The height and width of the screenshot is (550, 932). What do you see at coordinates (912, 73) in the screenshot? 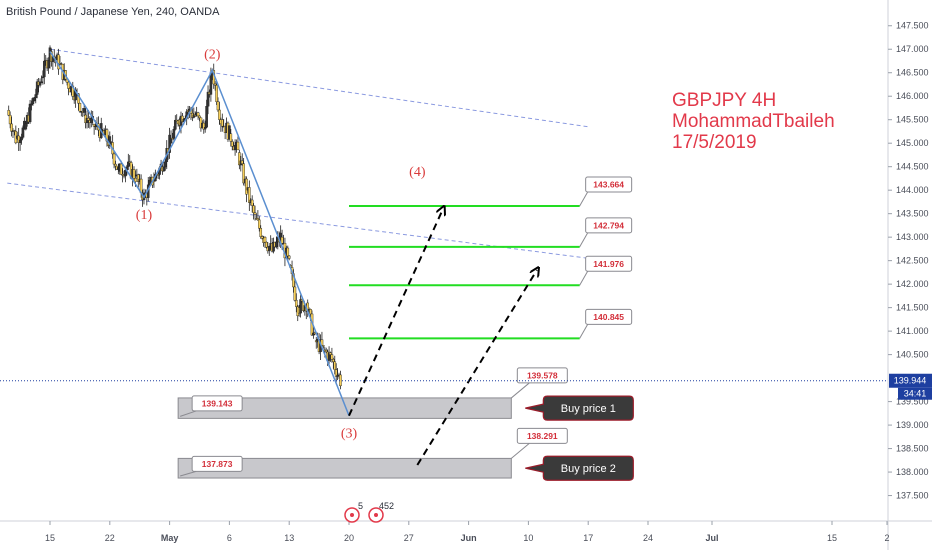
I see `y-tick-label: 146.500` at bounding box center [912, 73].